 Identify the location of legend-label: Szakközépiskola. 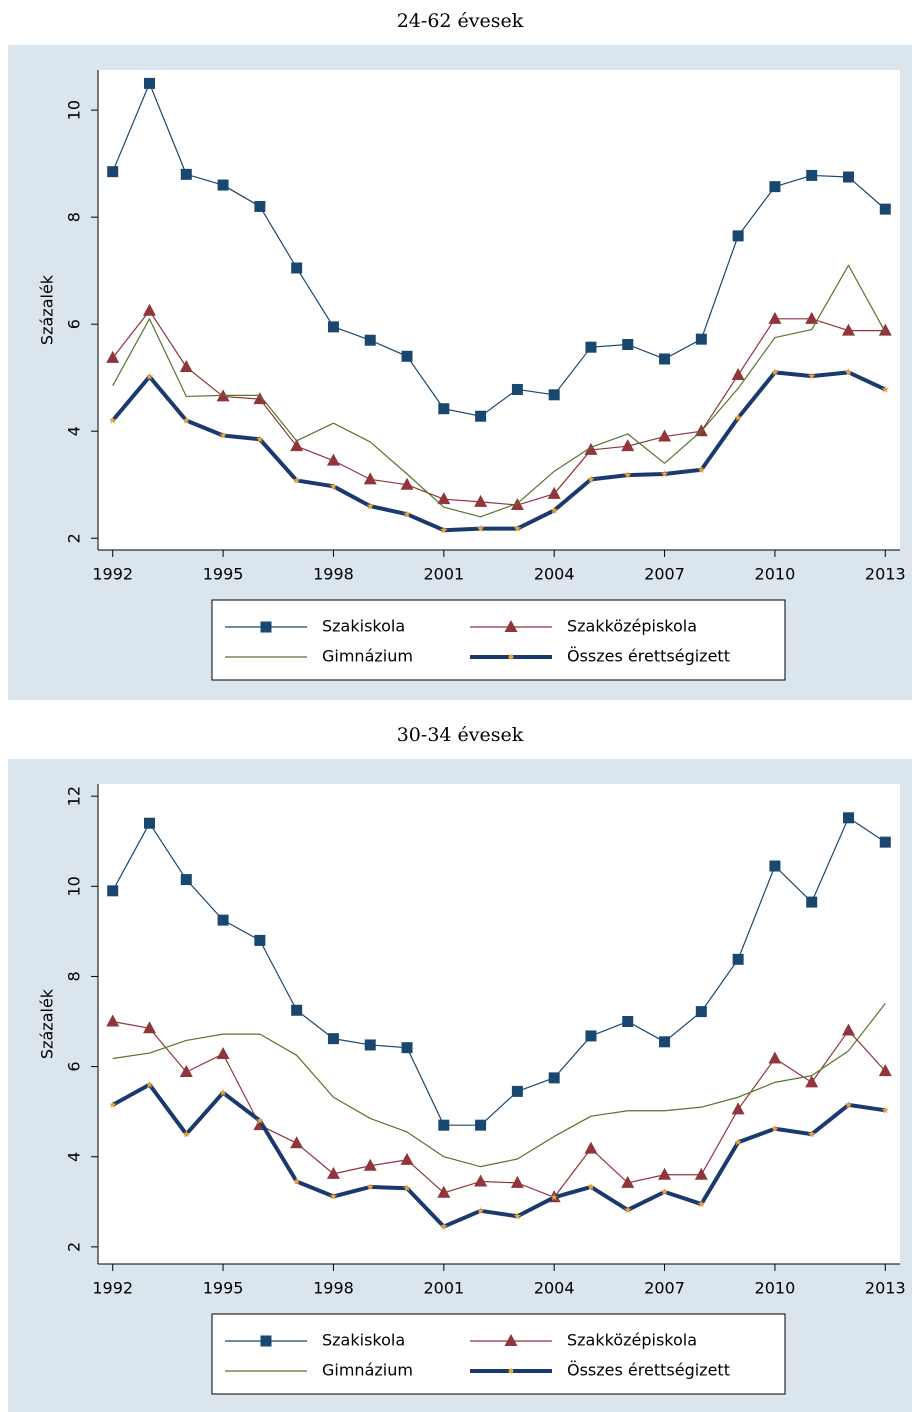
(632, 1340).